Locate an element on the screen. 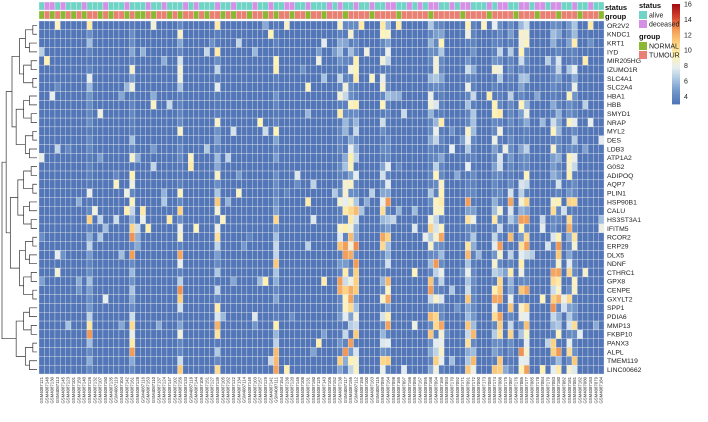 This screenshot has width=708, height=422. column-annotations is located at coordinates (321, 10).